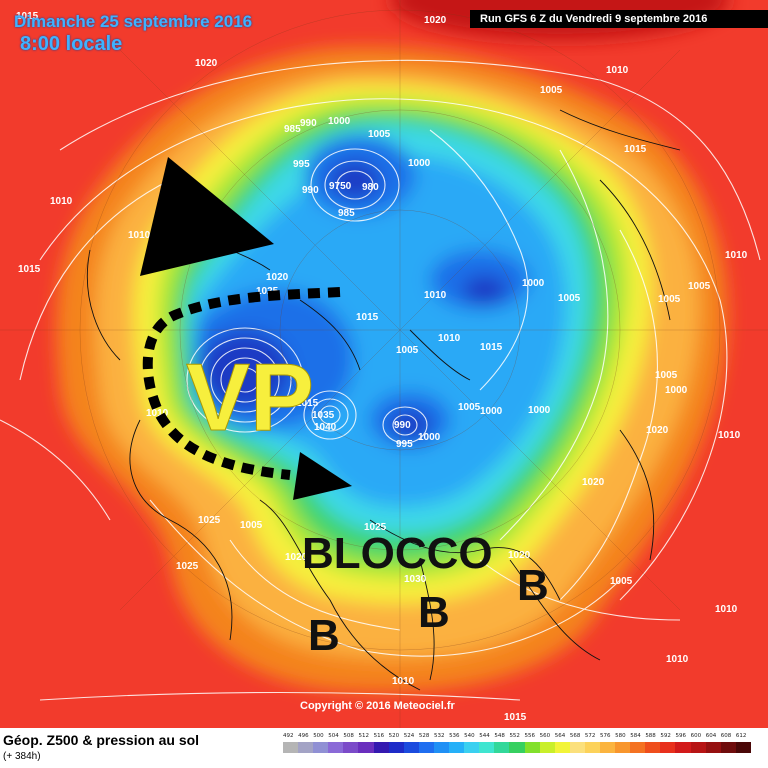 The height and width of the screenshot is (768, 768). Describe the element at coordinates (726, 736) in the screenshot. I see `scale-label: 608` at that location.